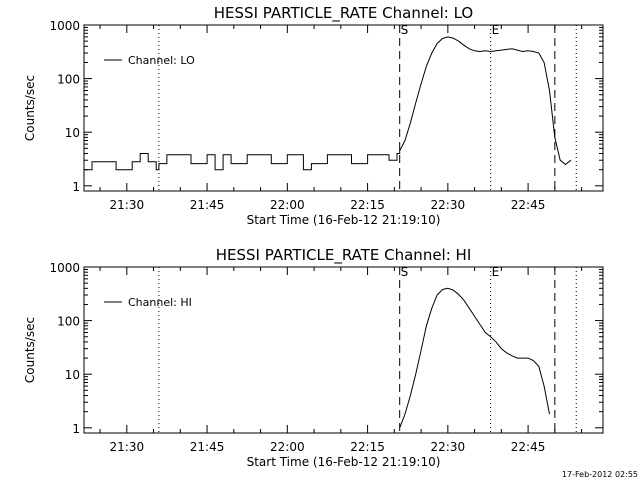 The image size is (640, 480). Describe the element at coordinates (600, 474) in the screenshot. I see `footer-timestamp: 17-Feb-2012 02:55` at that location.